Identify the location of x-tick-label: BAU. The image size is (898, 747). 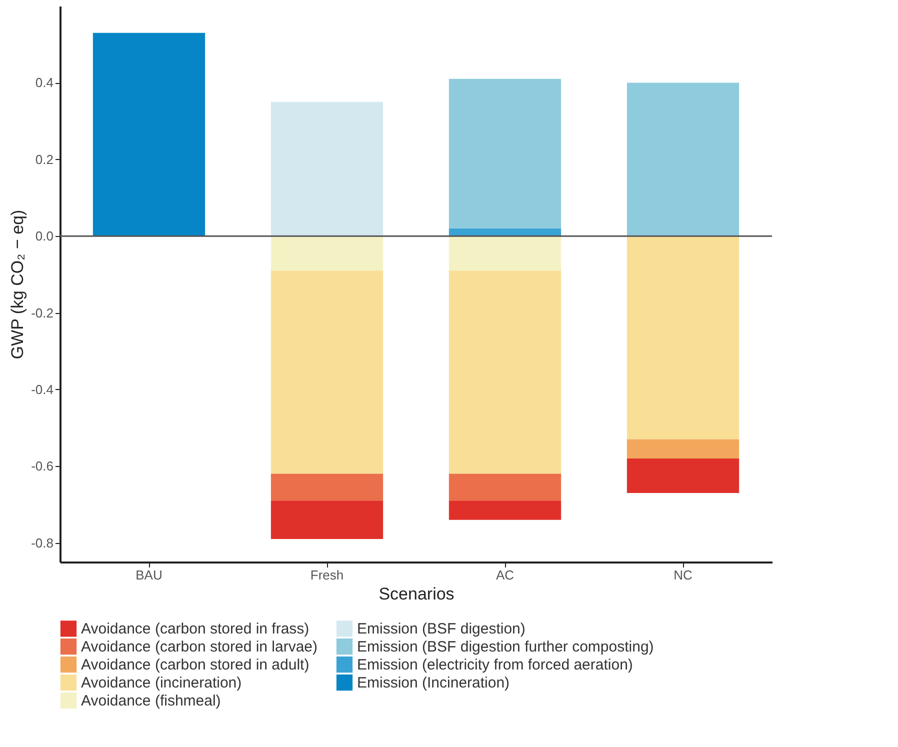
(149, 575).